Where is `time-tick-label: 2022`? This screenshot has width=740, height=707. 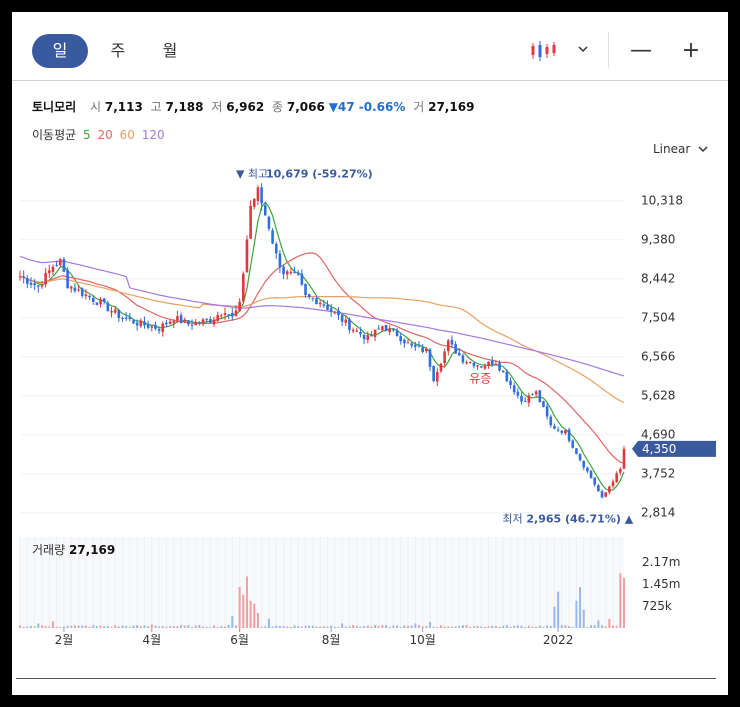 time-tick-label: 2022 is located at coordinates (558, 640).